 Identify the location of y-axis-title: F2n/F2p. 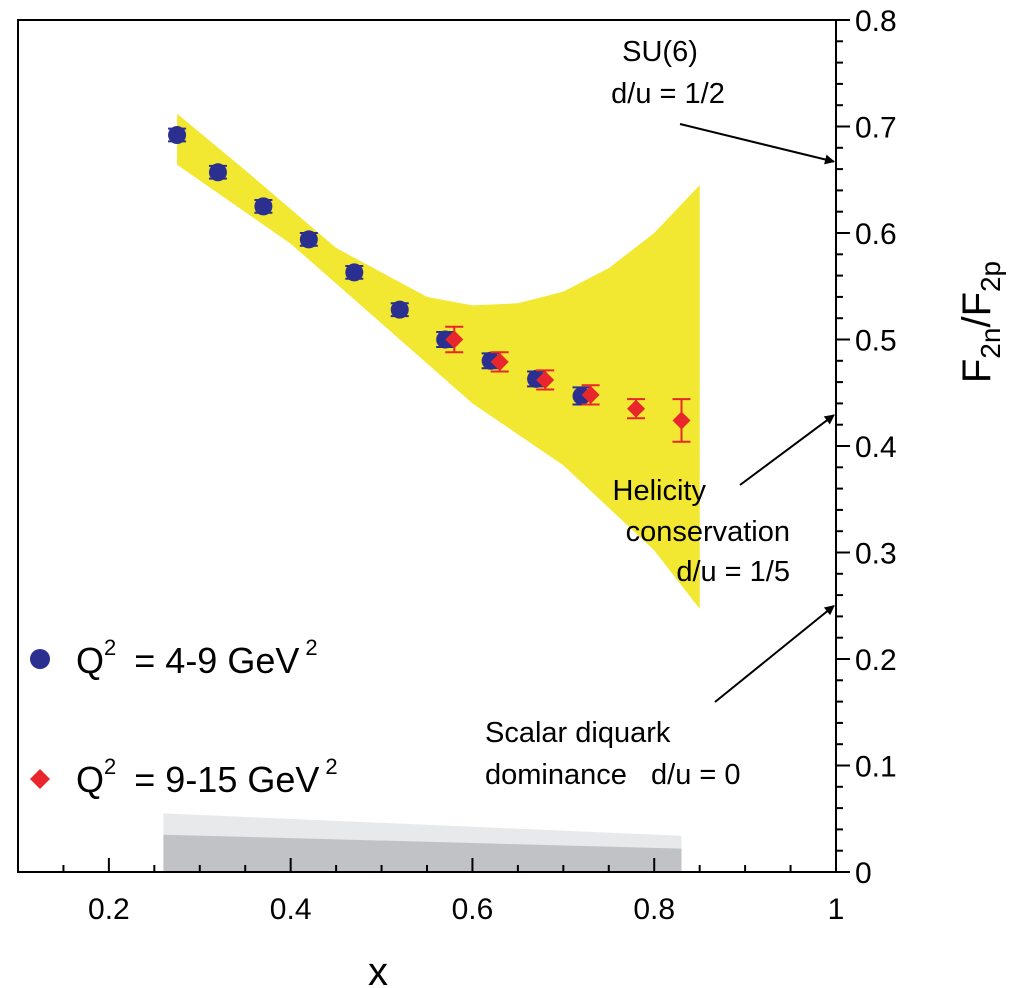
(980, 322).